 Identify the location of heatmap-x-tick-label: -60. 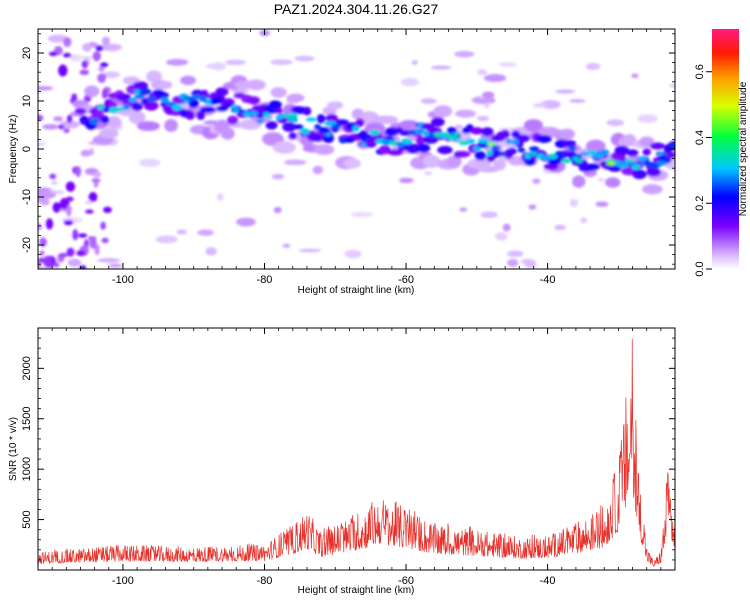
(406, 280).